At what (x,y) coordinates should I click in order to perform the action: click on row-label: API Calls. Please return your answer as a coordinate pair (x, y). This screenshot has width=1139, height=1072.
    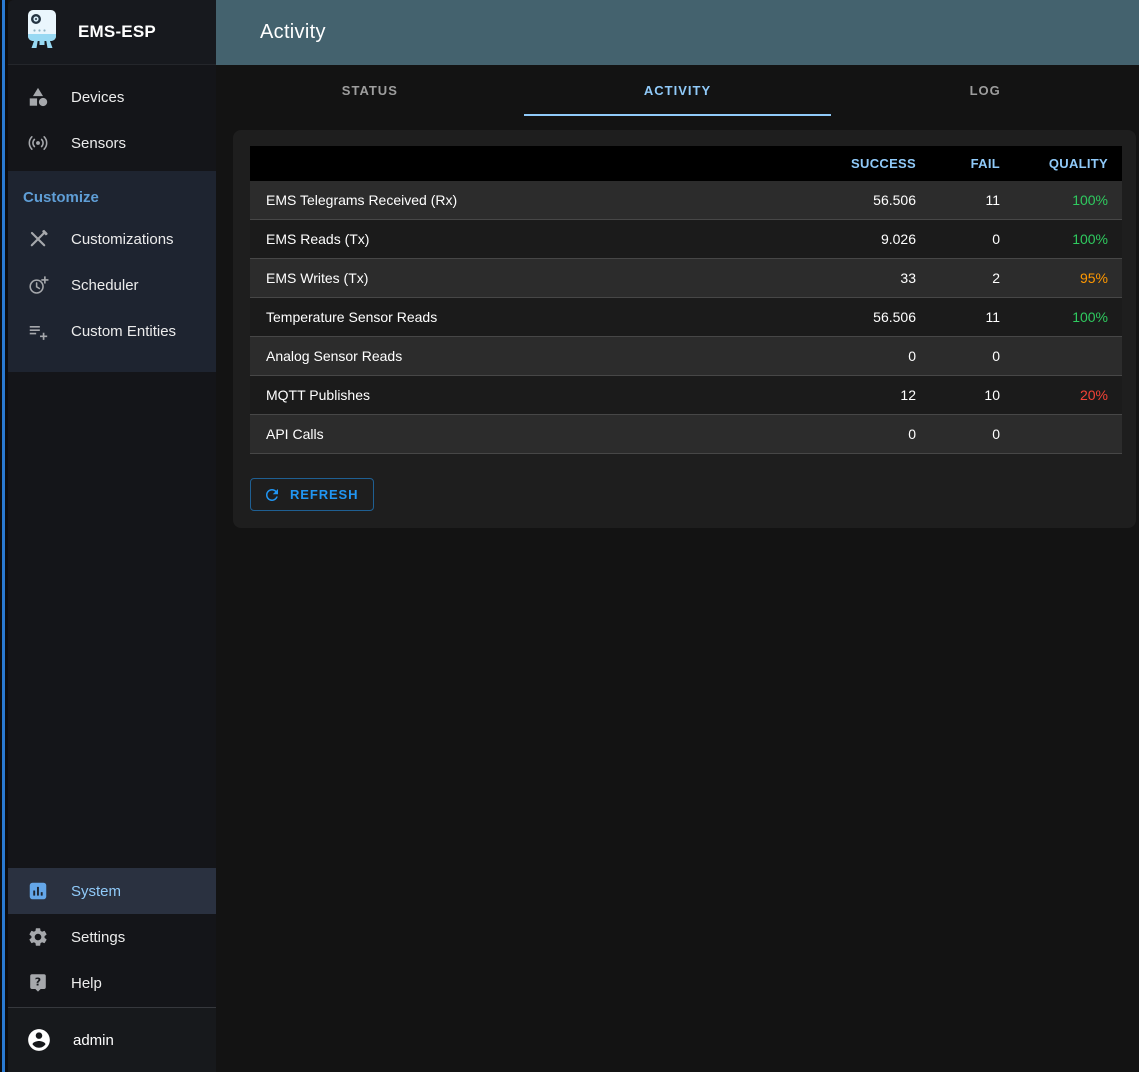
    Looking at the image, I should click on (295, 434).